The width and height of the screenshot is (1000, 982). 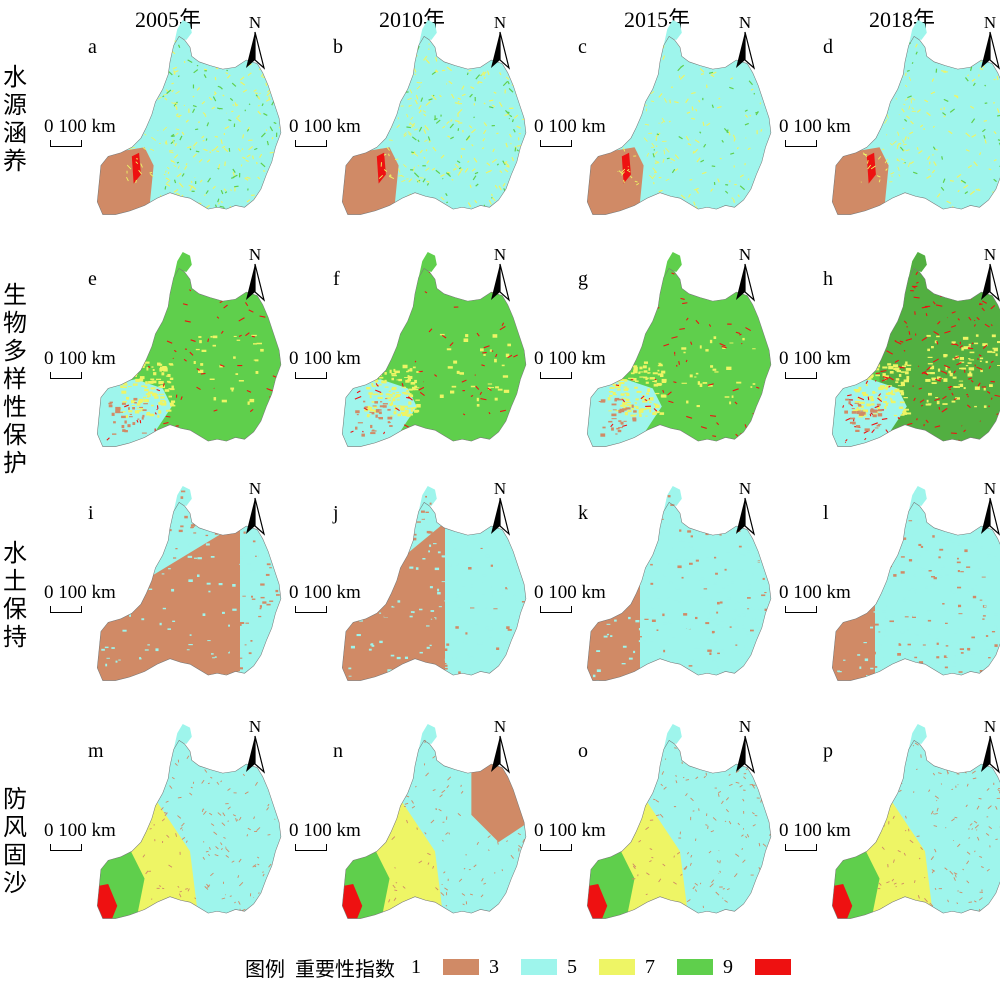 I want to click on panel-letter: c, so click(x=582, y=47).